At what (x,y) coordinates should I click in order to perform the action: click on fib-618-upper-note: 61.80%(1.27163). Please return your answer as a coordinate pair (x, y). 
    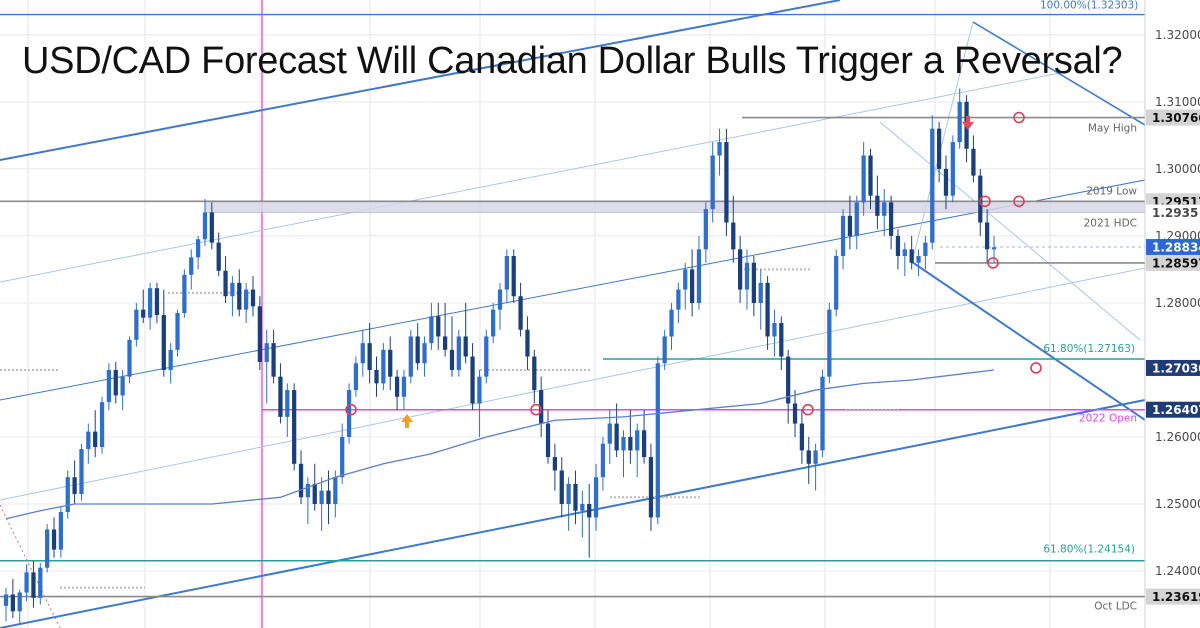
    Looking at the image, I should click on (1089, 349).